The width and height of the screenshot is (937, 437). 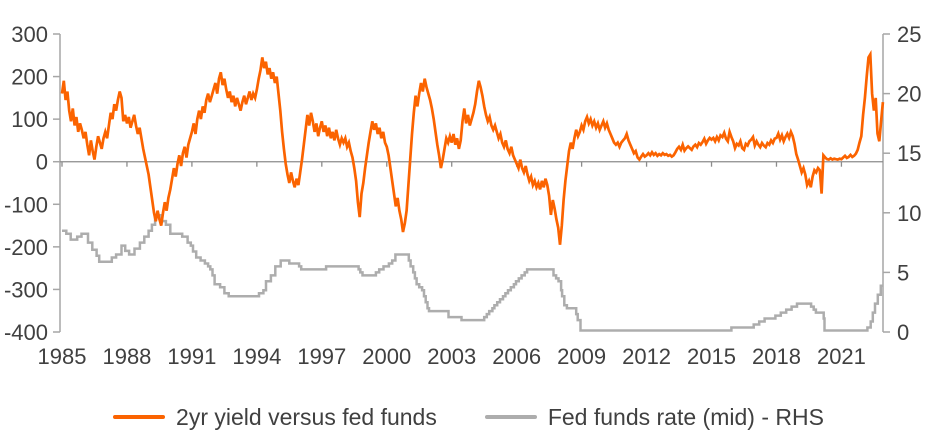 I want to click on left-axis-tick-label: 100, so click(x=29, y=119).